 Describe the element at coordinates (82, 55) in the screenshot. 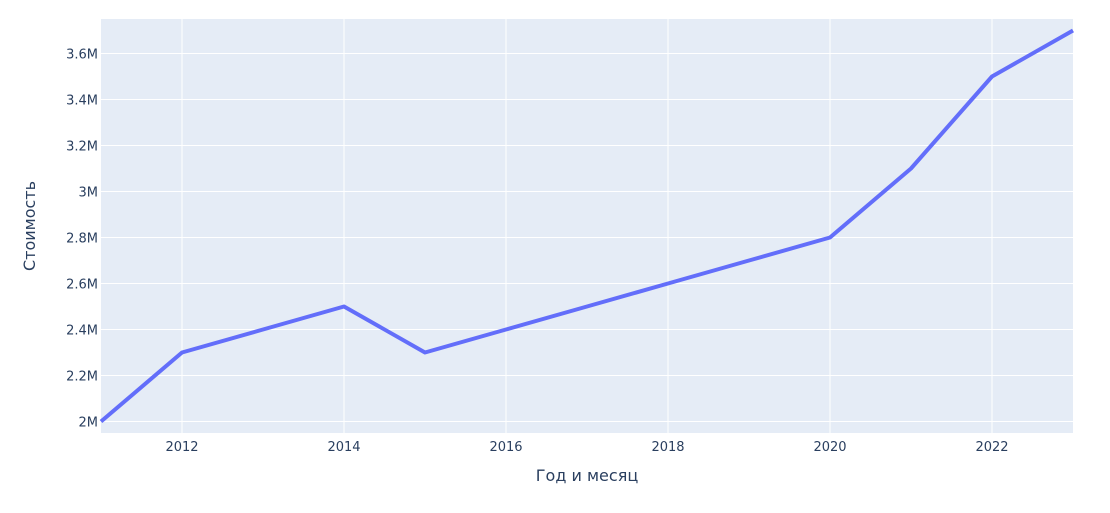

I see `y-tick-label: 3.6M` at that location.